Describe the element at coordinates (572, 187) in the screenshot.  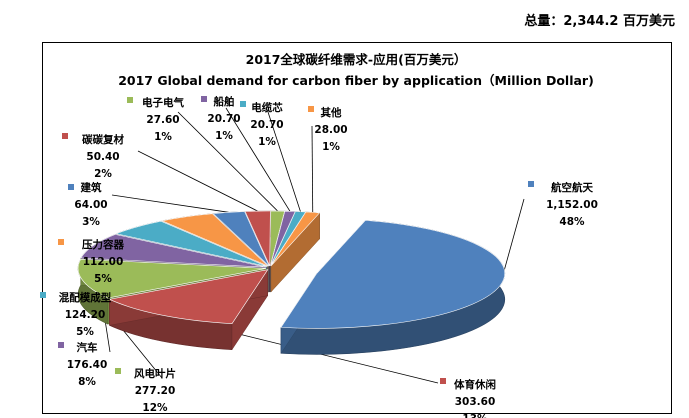
I see `slice-name-label: 航空航天` at that location.